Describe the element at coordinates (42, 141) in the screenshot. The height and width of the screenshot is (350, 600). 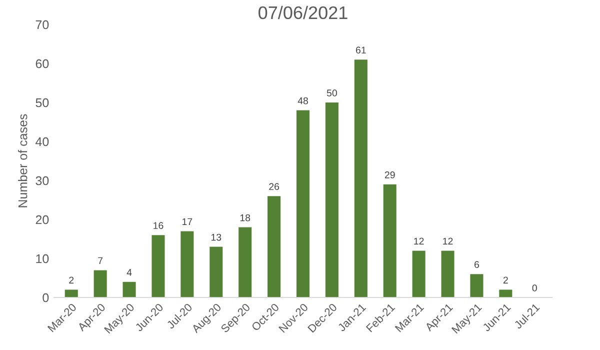
I see `y-tick-label: 40` at that location.